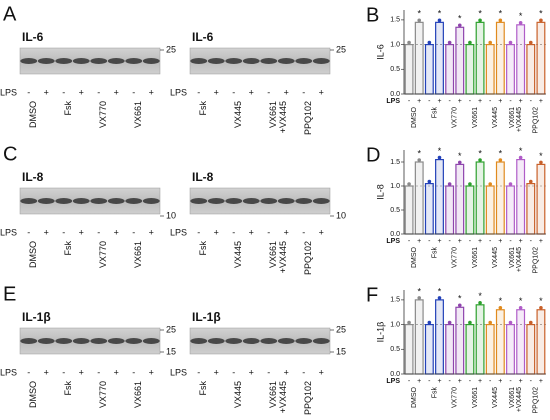 This screenshot has width=550, height=420. Describe the element at coordinates (273, 394) in the screenshot. I see `lane-label: VX661` at that location.